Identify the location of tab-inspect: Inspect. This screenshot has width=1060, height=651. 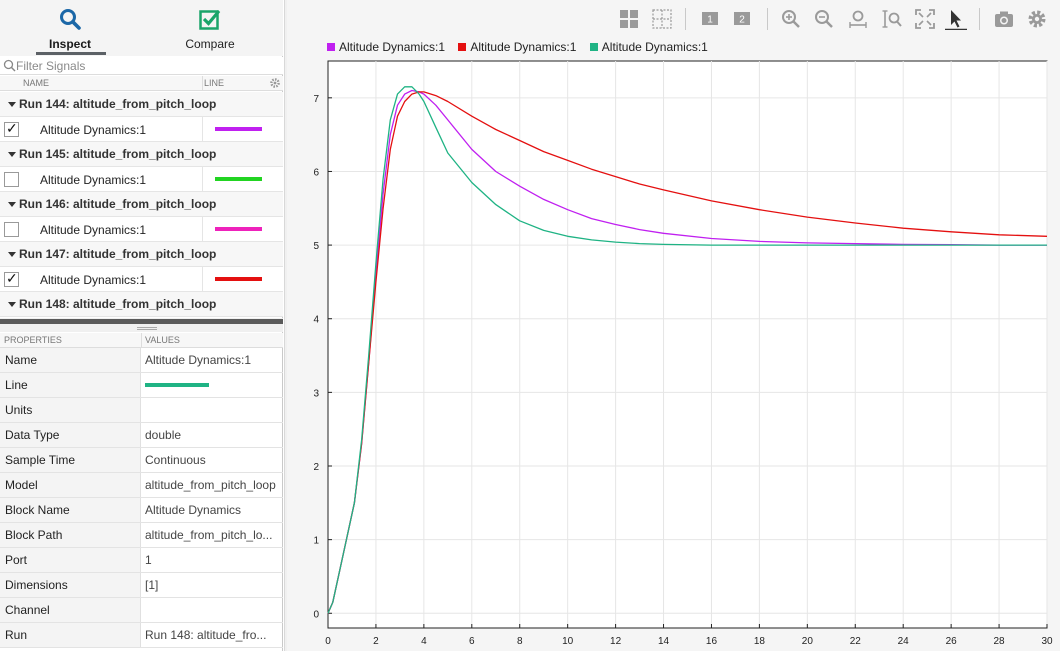
(70, 28).